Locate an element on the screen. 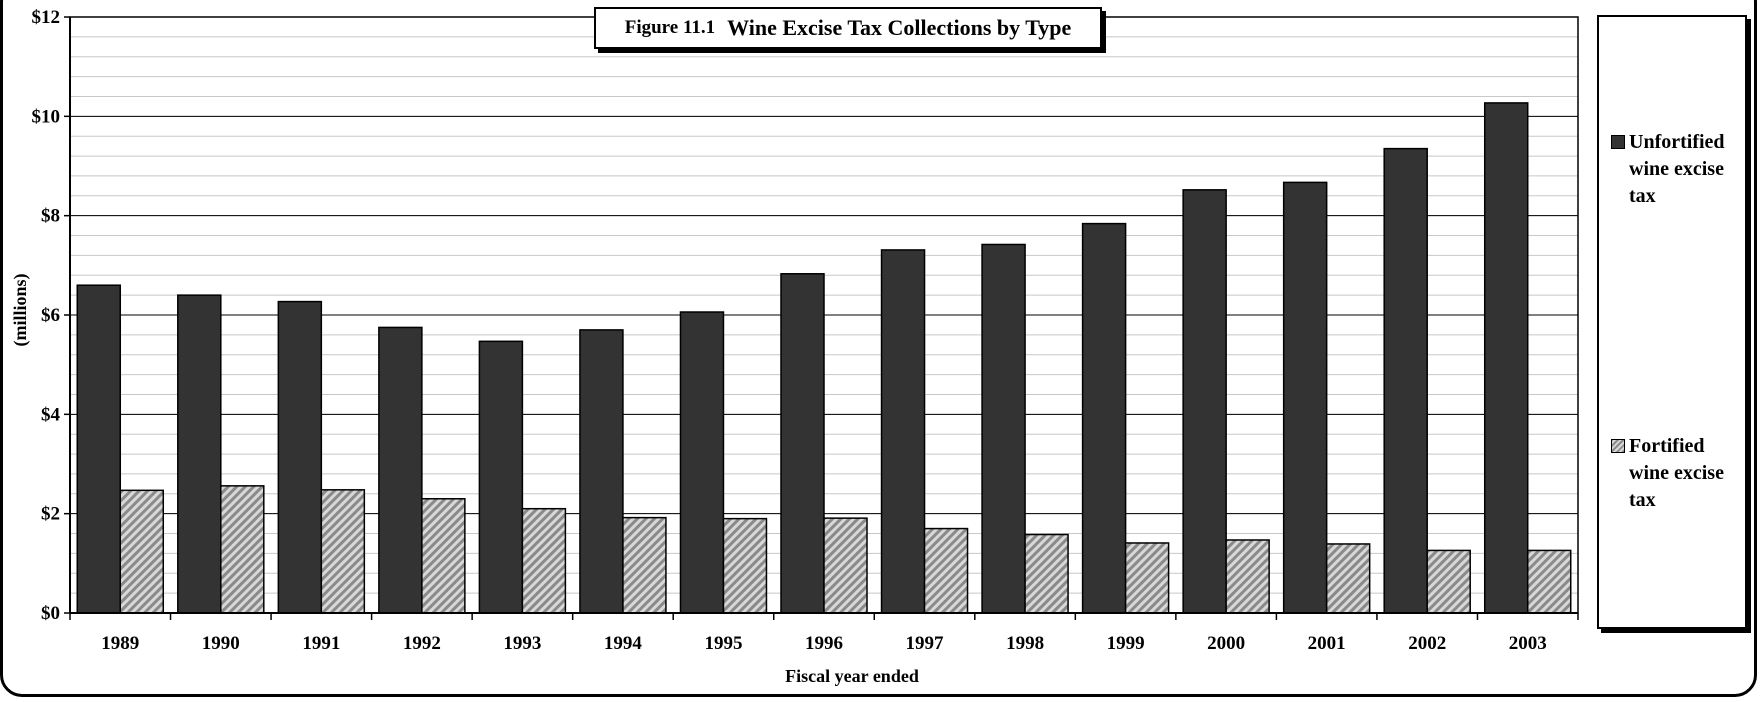 The width and height of the screenshot is (1762, 702). y-tick-label: $0 is located at coordinates (50, 613).